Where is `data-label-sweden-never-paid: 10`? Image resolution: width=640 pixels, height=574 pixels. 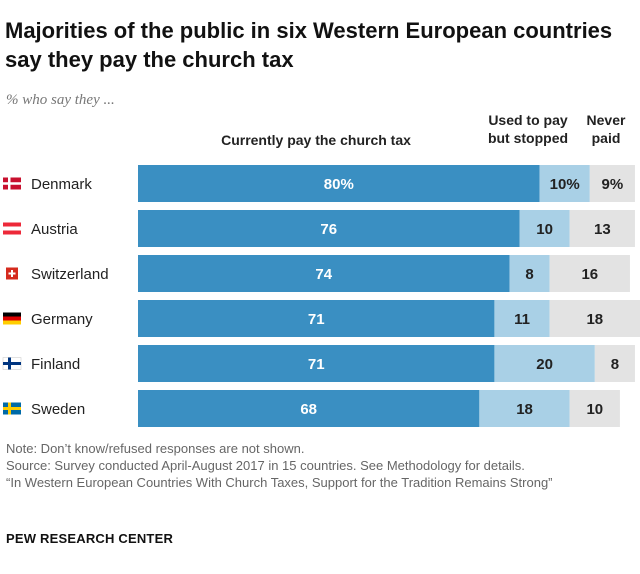
data-label-sweden-never-paid: 10 is located at coordinates (594, 409).